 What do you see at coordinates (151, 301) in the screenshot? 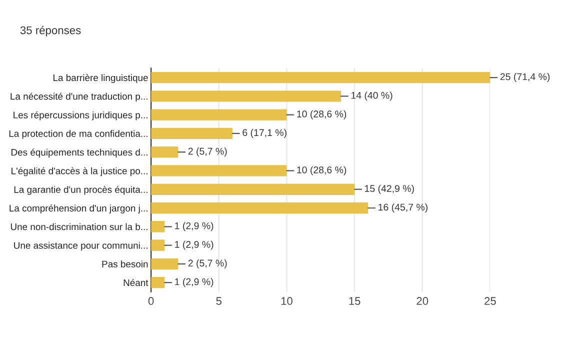
I see `x-tick-label: 0` at bounding box center [151, 301].